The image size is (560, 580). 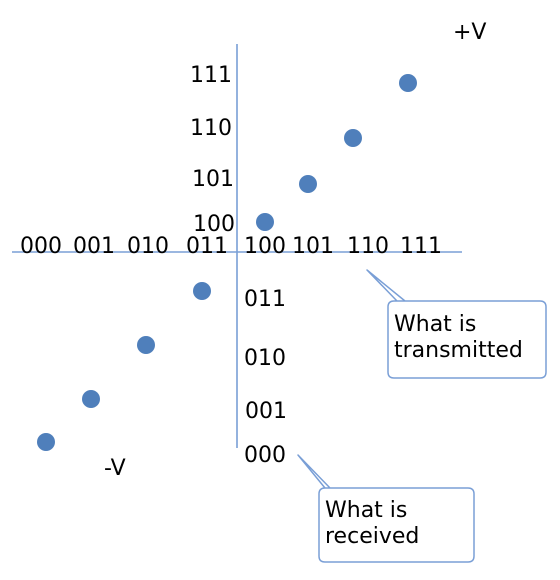 What do you see at coordinates (458, 338) in the screenshot?
I see `callout-transmitted-text: What is transmitted` at bounding box center [458, 338].